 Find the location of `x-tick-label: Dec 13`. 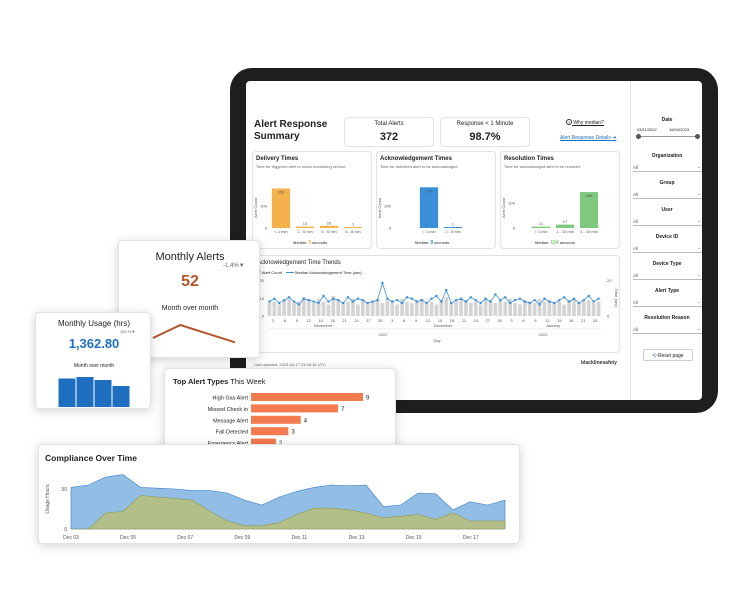

x-tick-label: Dec 13 is located at coordinates (357, 538).